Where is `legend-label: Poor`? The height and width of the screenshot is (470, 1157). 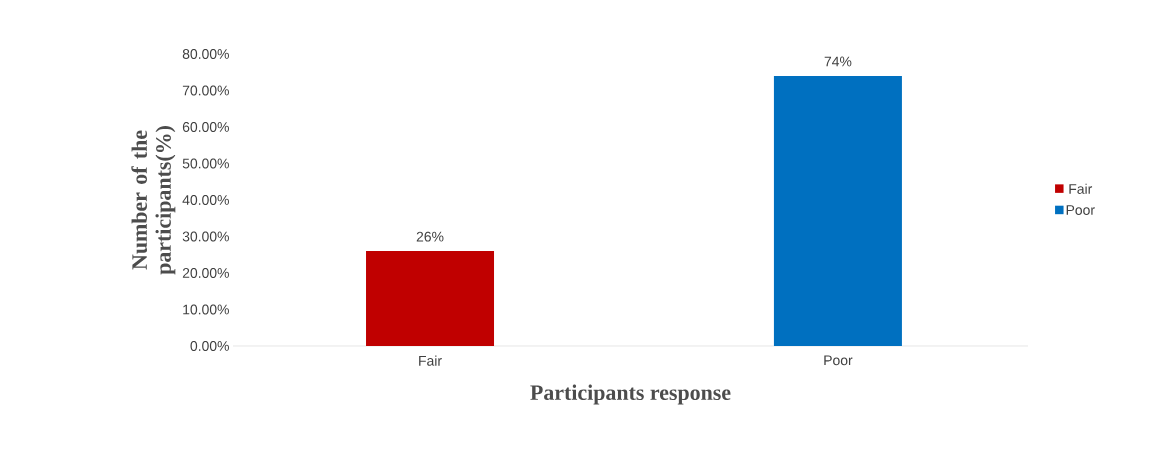 legend-label: Poor is located at coordinates (1080, 210).